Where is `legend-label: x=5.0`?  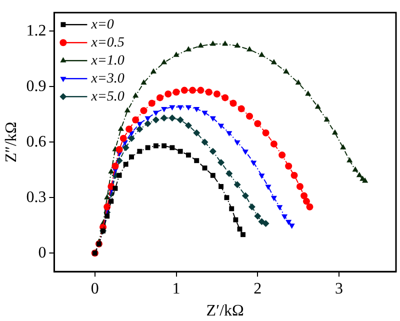
legend-label: x=5.0 is located at coordinates (107, 96).